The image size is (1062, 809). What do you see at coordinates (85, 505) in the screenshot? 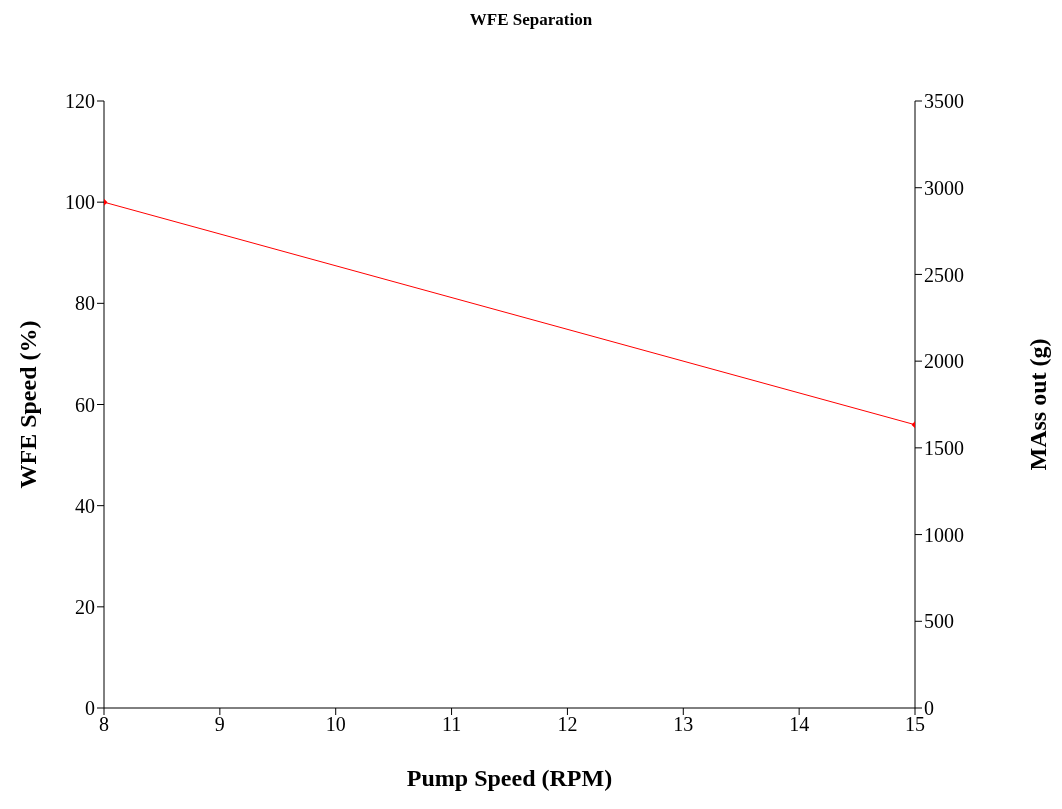
I see `y-tick-label: 40` at bounding box center [85, 505].